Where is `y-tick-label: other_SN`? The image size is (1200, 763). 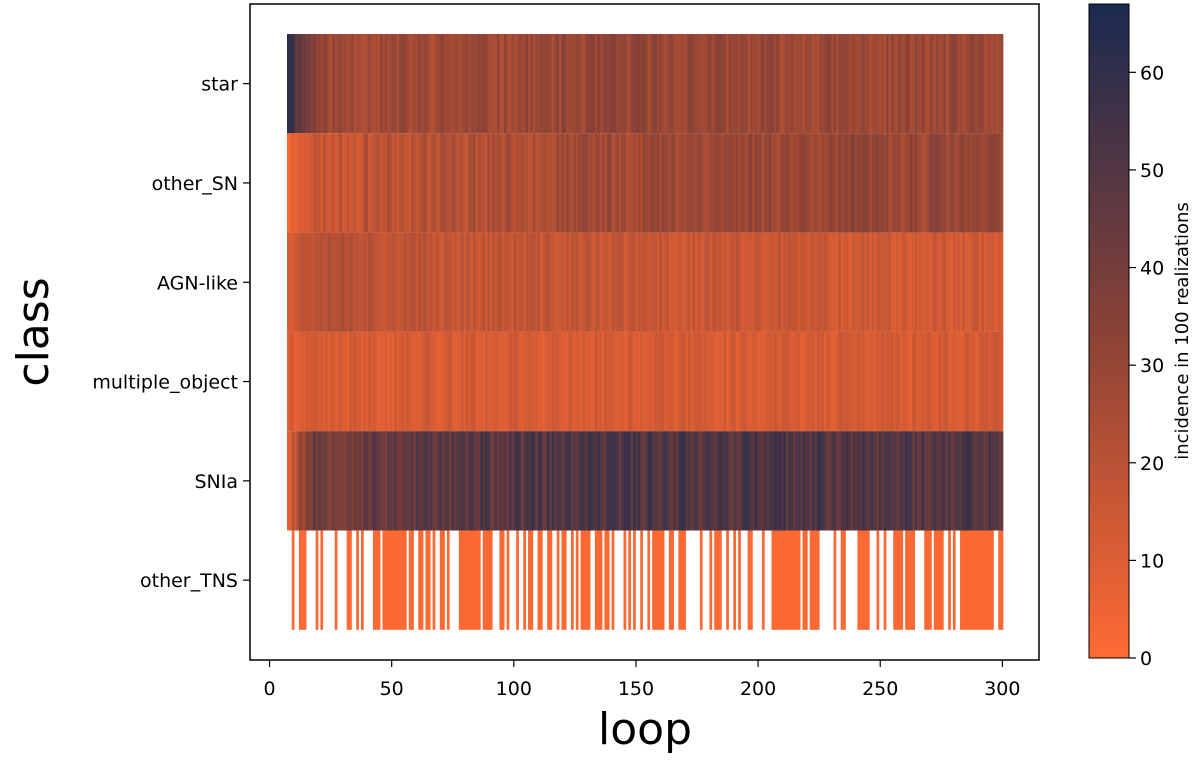
y-tick-label: other_SN is located at coordinates (195, 184).